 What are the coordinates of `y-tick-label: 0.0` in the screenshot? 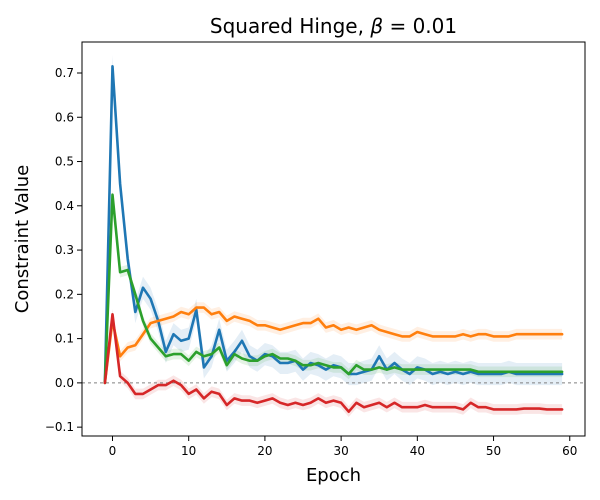 It's located at (64, 383).